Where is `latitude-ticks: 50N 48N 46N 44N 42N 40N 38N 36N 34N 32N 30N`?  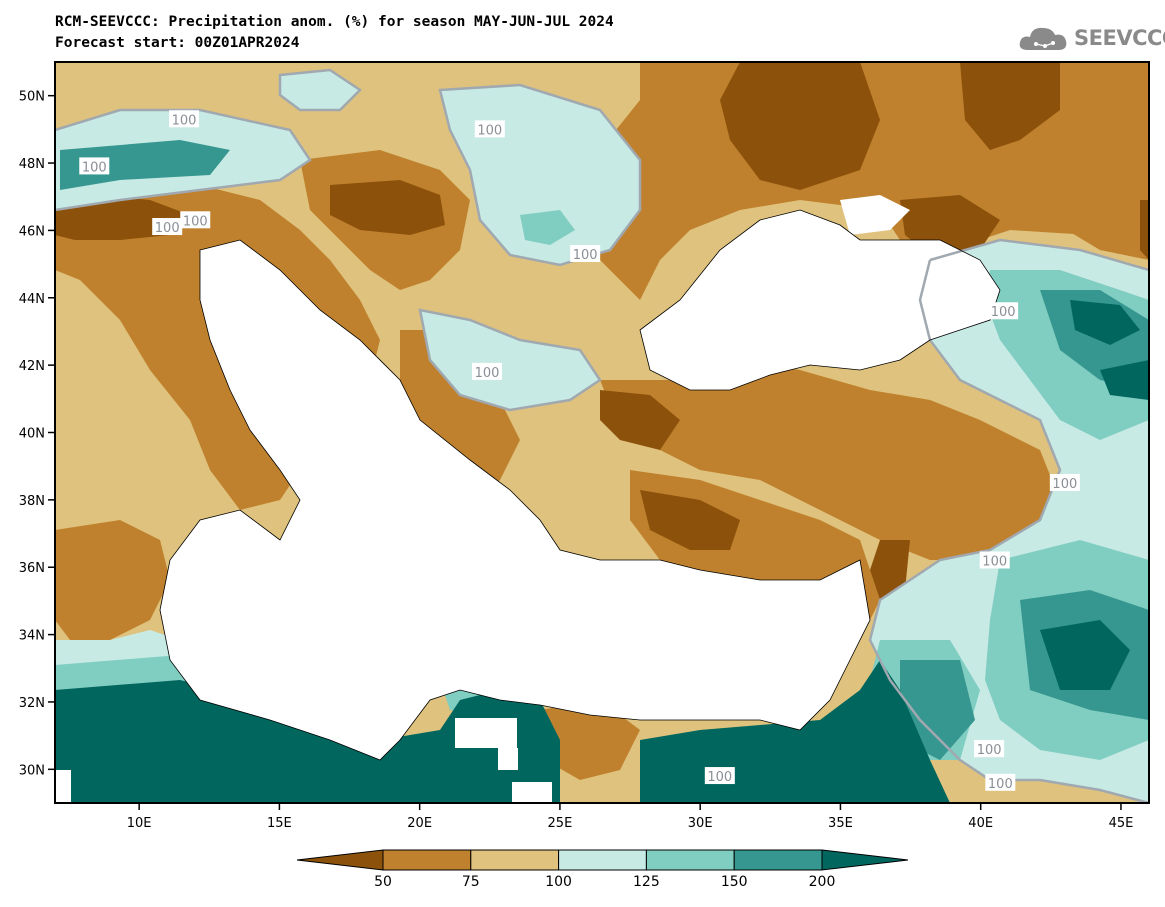
latitude-ticks: 50N 48N 46N 44N 42N 40N 38N 36N 34N 32N 30N is located at coordinates (37, 434).